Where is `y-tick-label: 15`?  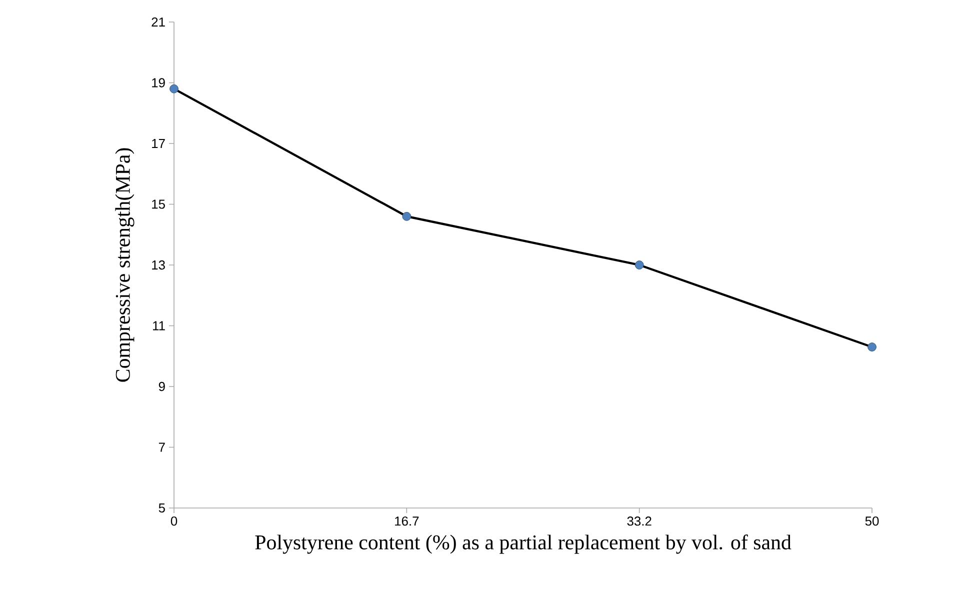 y-tick-label: 15 is located at coordinates (158, 204).